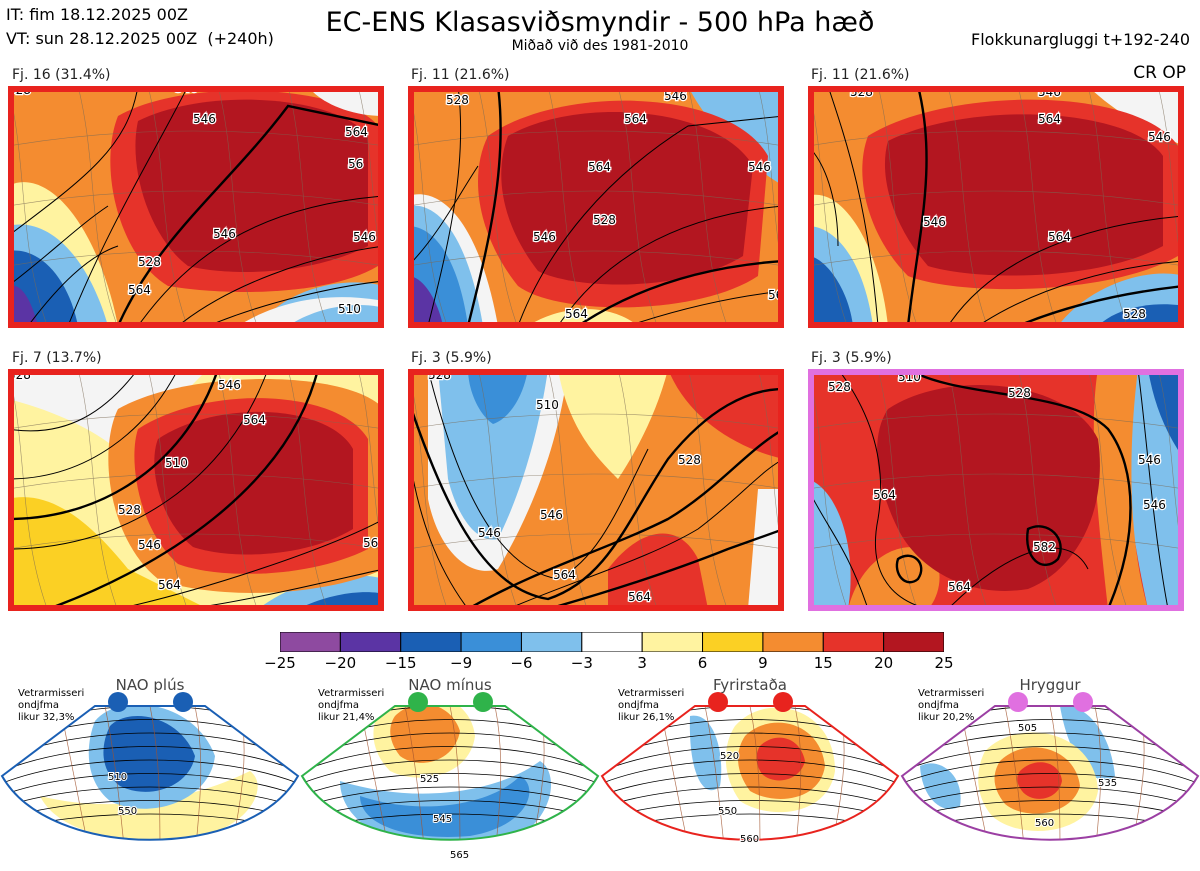 The width and height of the screenshot is (1200, 871). I want to click on regime-svg: 525 545 565, so click(450, 777).